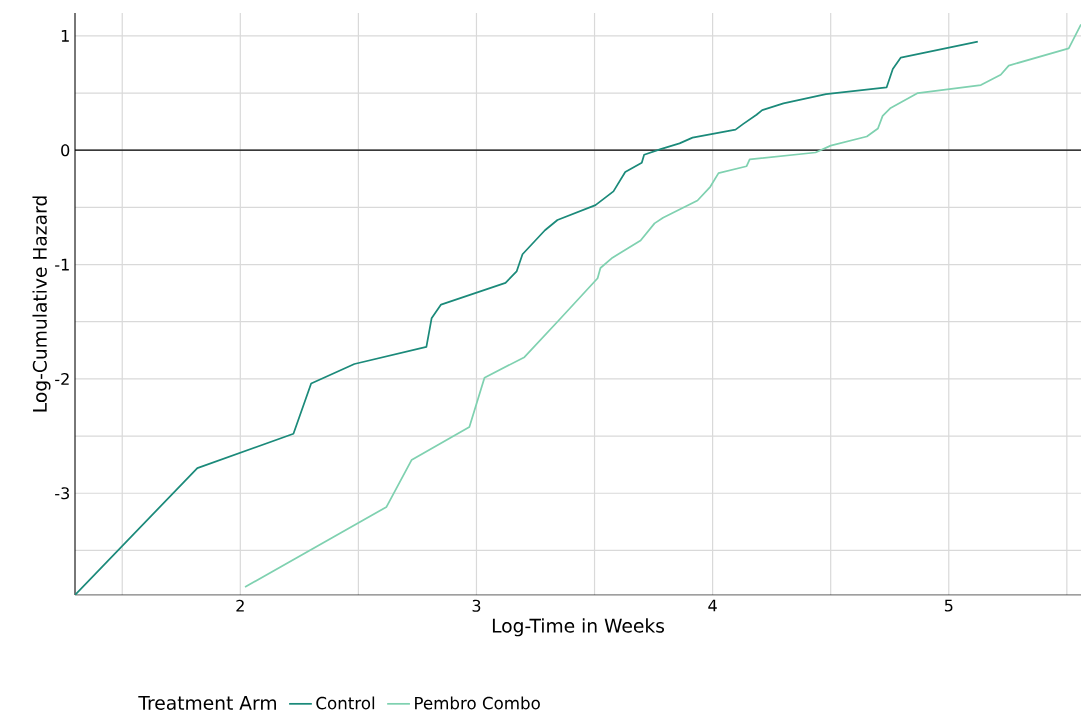 The width and height of the screenshot is (1081, 715). What do you see at coordinates (578, 627) in the screenshot?
I see `x-axis-title: Log-Time in Weeks` at bounding box center [578, 627].